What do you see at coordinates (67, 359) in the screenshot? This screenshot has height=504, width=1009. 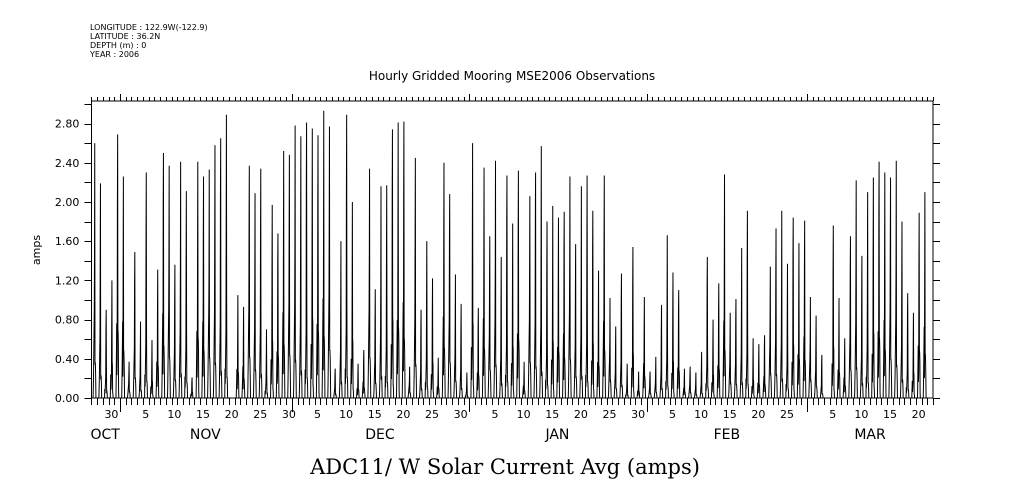 I see `y-tick-label: 0.40` at bounding box center [67, 359].